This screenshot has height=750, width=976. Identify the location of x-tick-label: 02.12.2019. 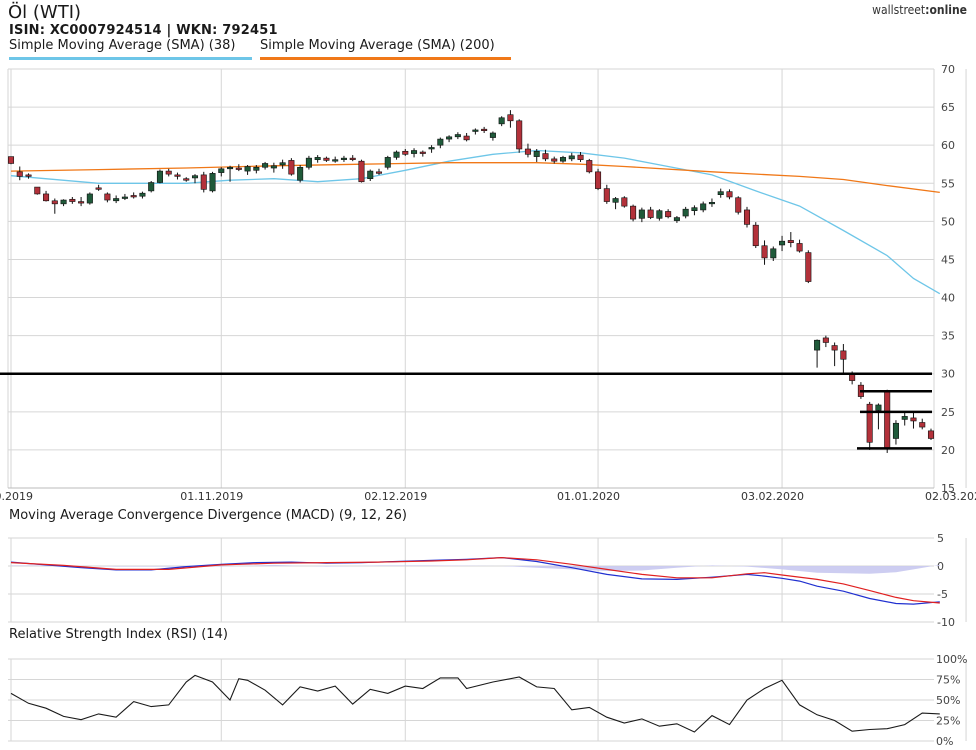
(395, 496).